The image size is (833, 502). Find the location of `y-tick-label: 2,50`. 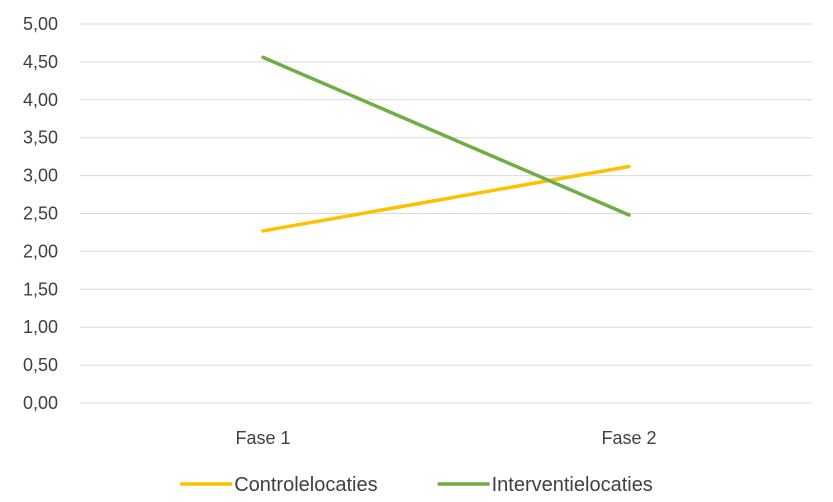

y-tick-label: 2,50 is located at coordinates (40, 214).